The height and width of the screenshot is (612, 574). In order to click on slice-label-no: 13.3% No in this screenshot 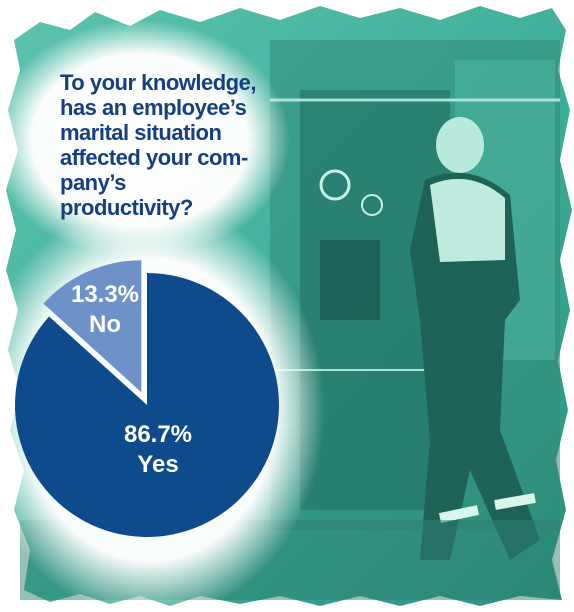, I will do `click(105, 310)`.